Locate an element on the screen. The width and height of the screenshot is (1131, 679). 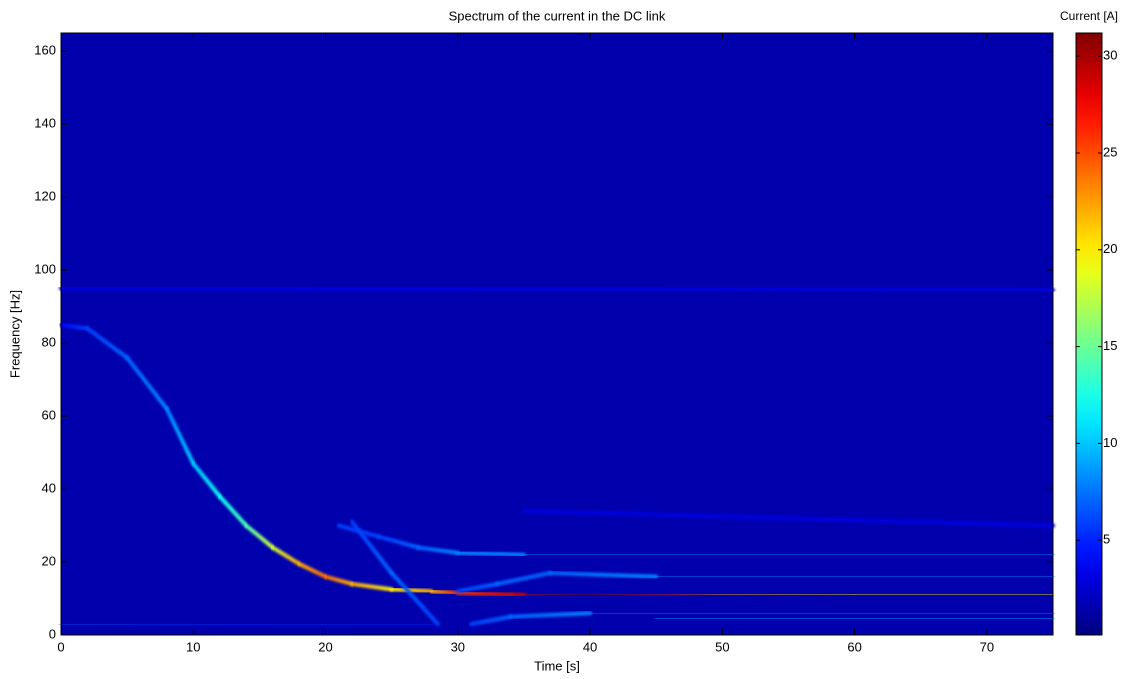
chart-title: Spectrum of the current in the DC link is located at coordinates (557, 15).